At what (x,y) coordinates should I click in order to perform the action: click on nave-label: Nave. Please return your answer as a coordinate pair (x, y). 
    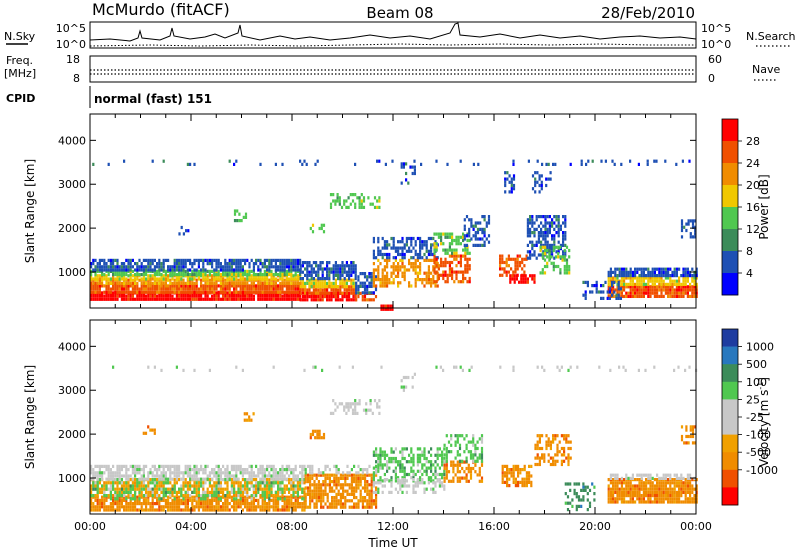
    Looking at the image, I should click on (766, 69).